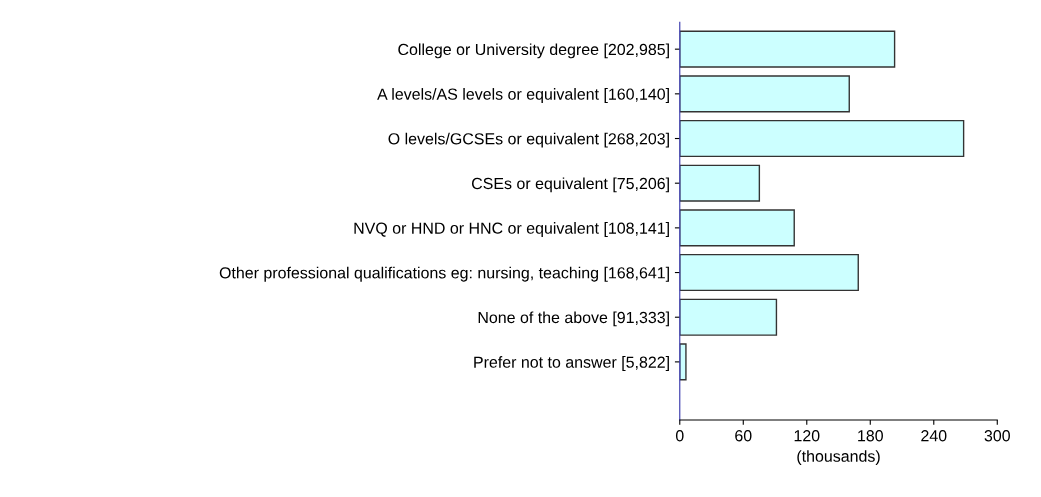  I want to click on x-tick-label: 240, so click(934, 436).